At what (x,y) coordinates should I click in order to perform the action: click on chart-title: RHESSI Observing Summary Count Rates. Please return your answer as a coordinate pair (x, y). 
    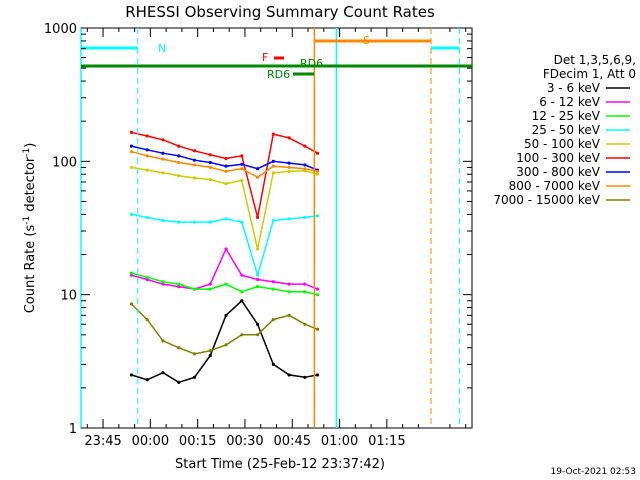
    Looking at the image, I should click on (280, 12).